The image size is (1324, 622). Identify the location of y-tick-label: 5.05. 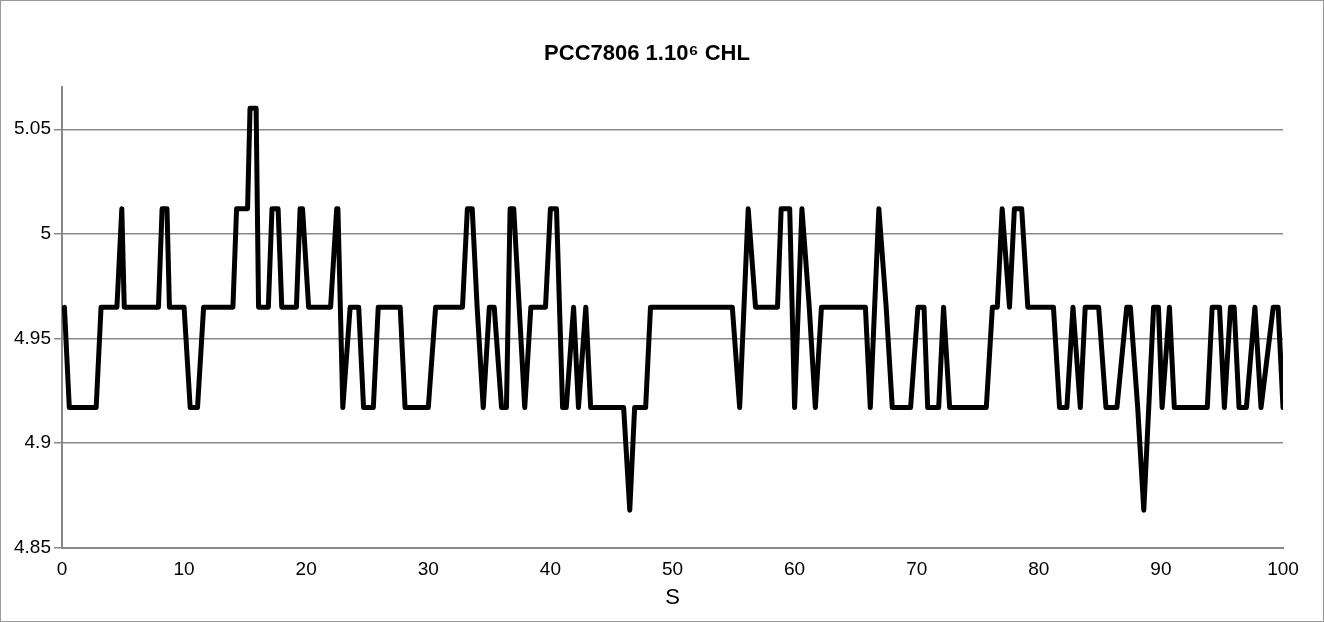
(32, 128).